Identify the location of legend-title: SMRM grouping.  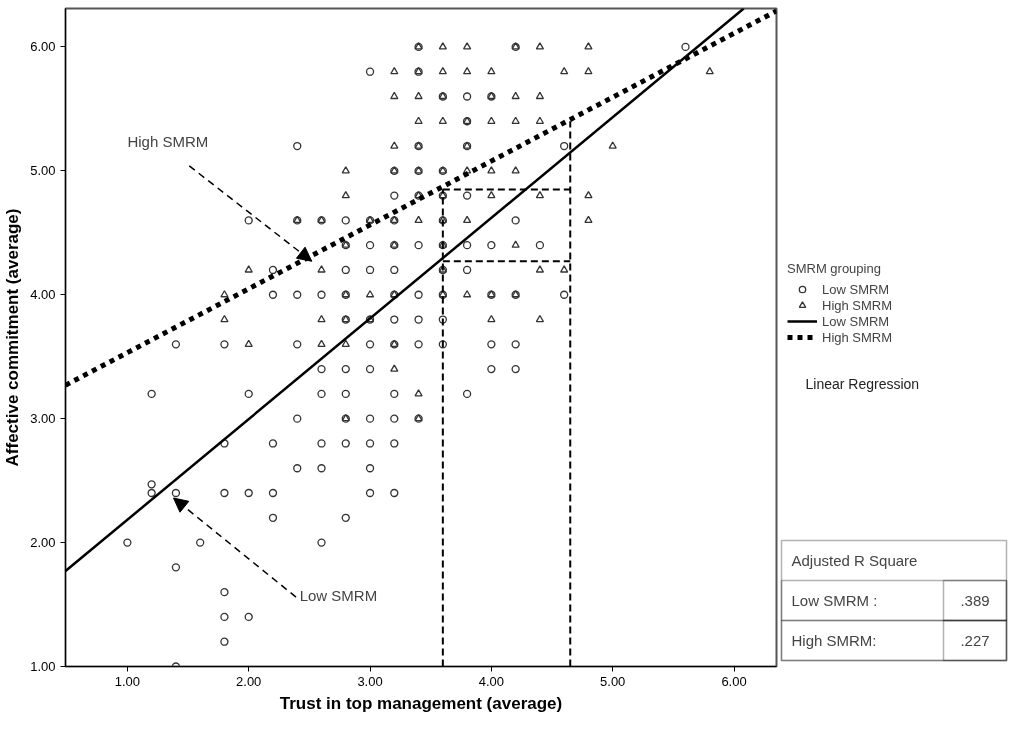
(834, 269).